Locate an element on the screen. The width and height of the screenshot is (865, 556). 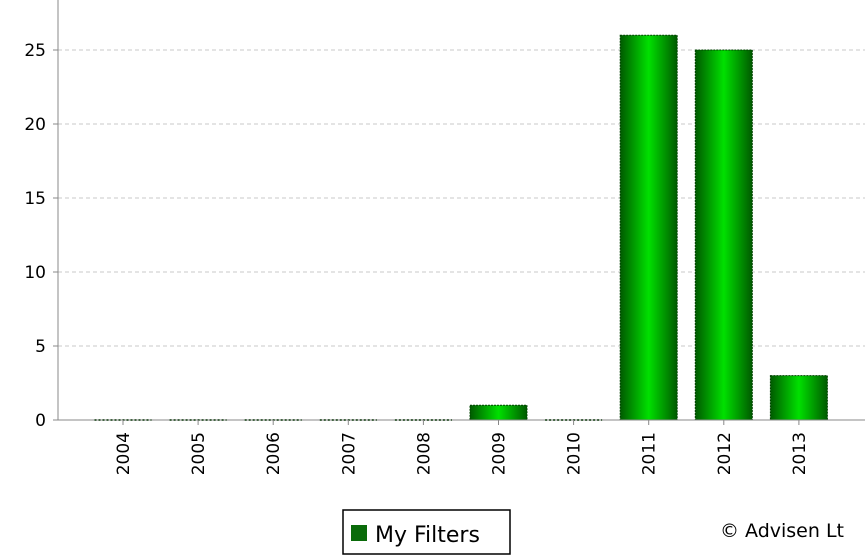
y-tick-label: 0 is located at coordinates (40, 421).